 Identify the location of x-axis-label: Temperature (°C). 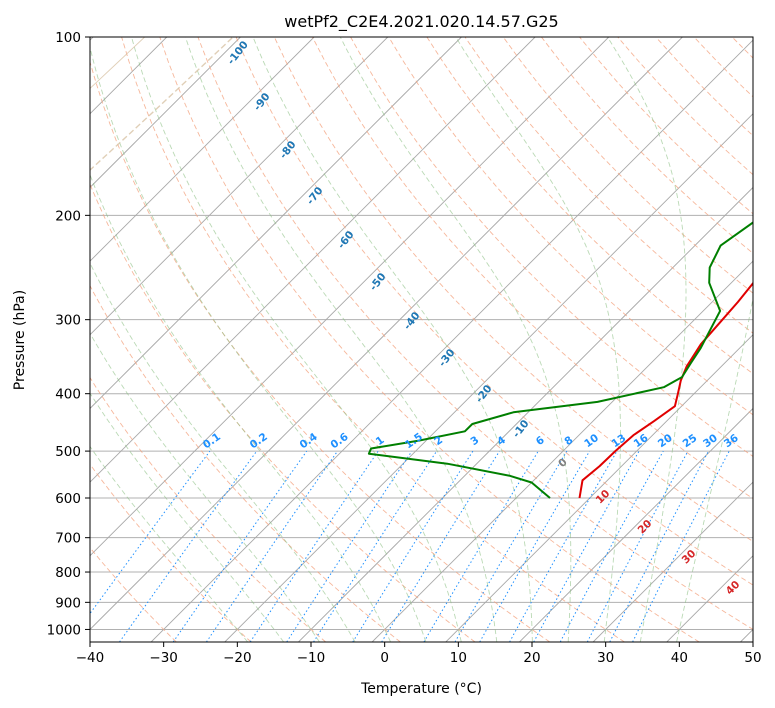
(421, 689).